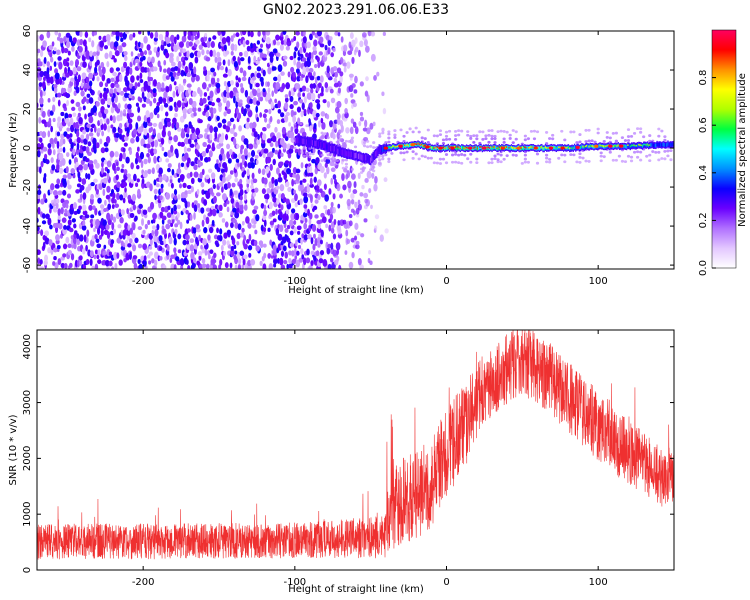  I want to click on y-tick-label: 0, so click(27, 570).